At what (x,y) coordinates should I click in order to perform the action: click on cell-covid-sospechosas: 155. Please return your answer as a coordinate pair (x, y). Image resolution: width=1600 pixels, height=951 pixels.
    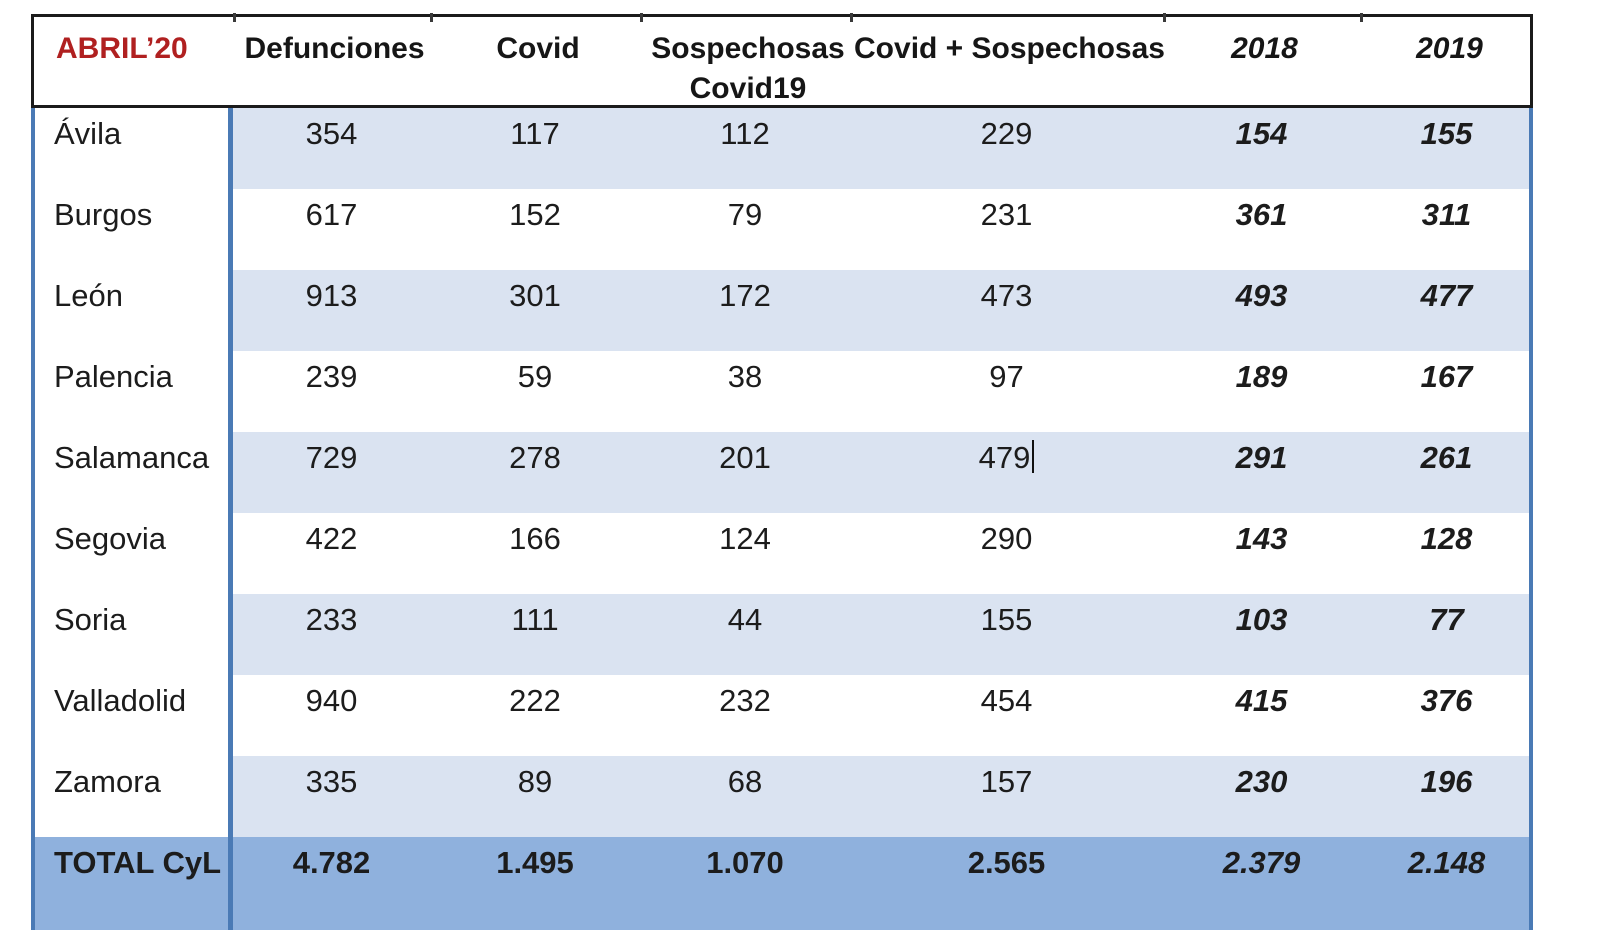
    Looking at the image, I should click on (1006, 634).